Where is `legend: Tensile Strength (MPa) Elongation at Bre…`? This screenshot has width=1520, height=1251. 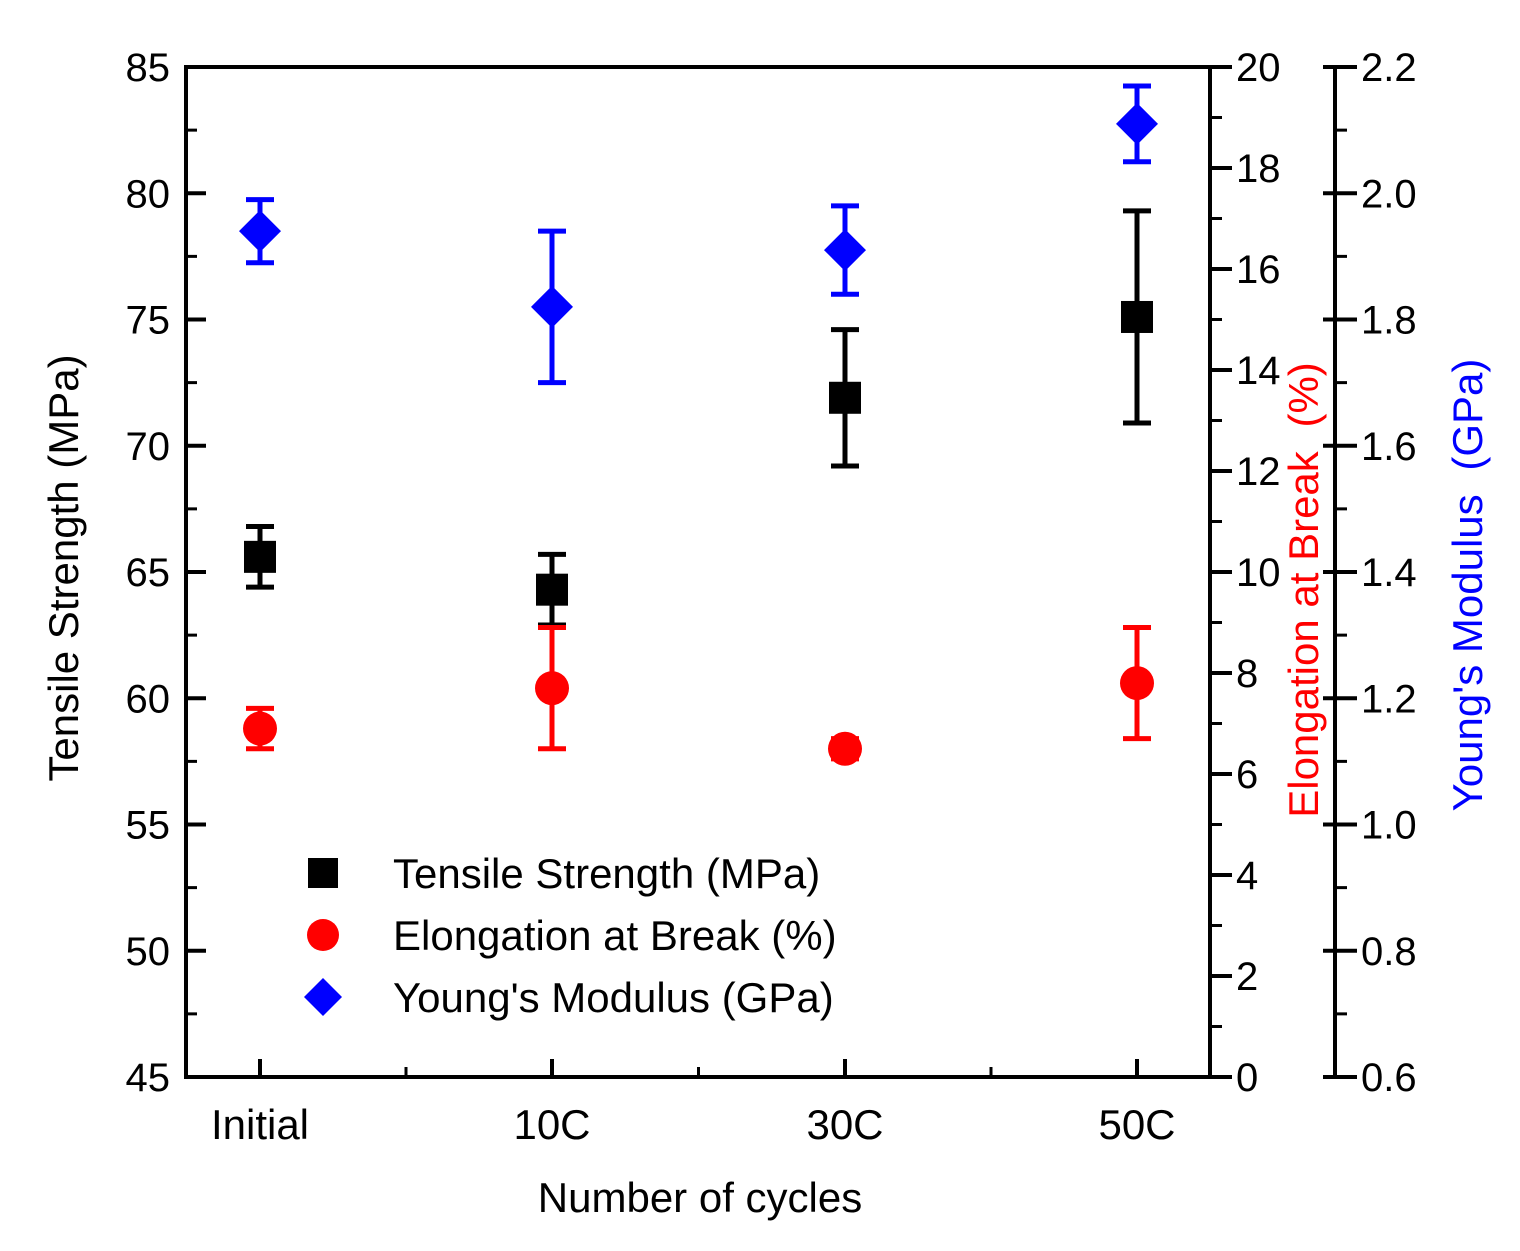
legend: Tensile Strength (MPa) Elongation at Bre… is located at coordinates (570, 935).